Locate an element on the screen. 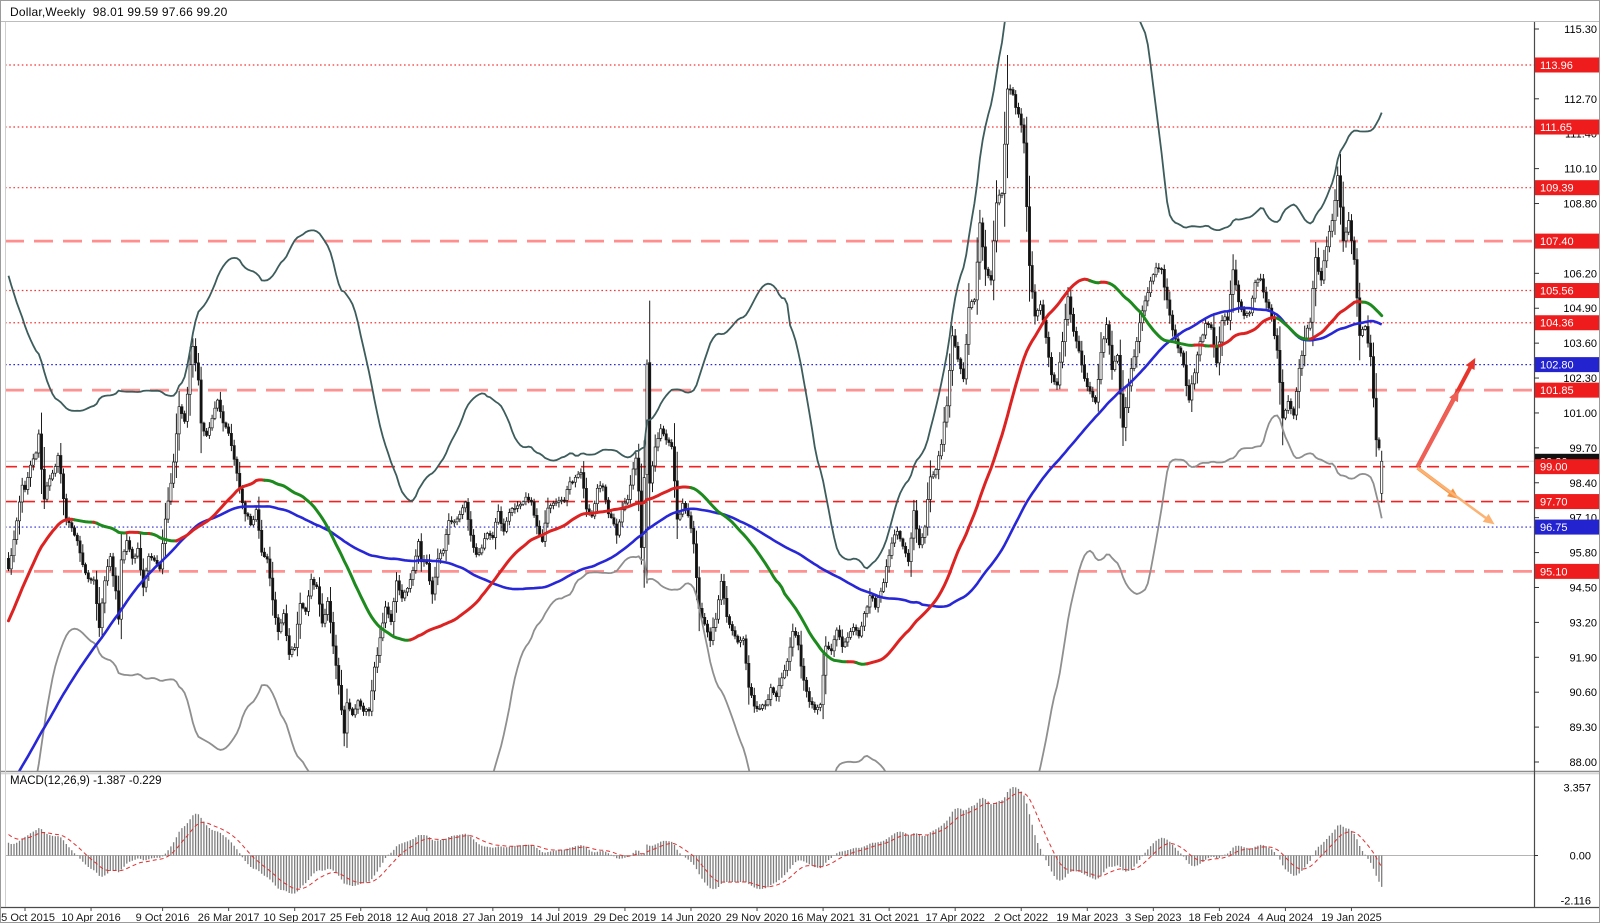 This screenshot has height=923, width=1600. svg-text: 104.36 is located at coordinates (1557, 324).